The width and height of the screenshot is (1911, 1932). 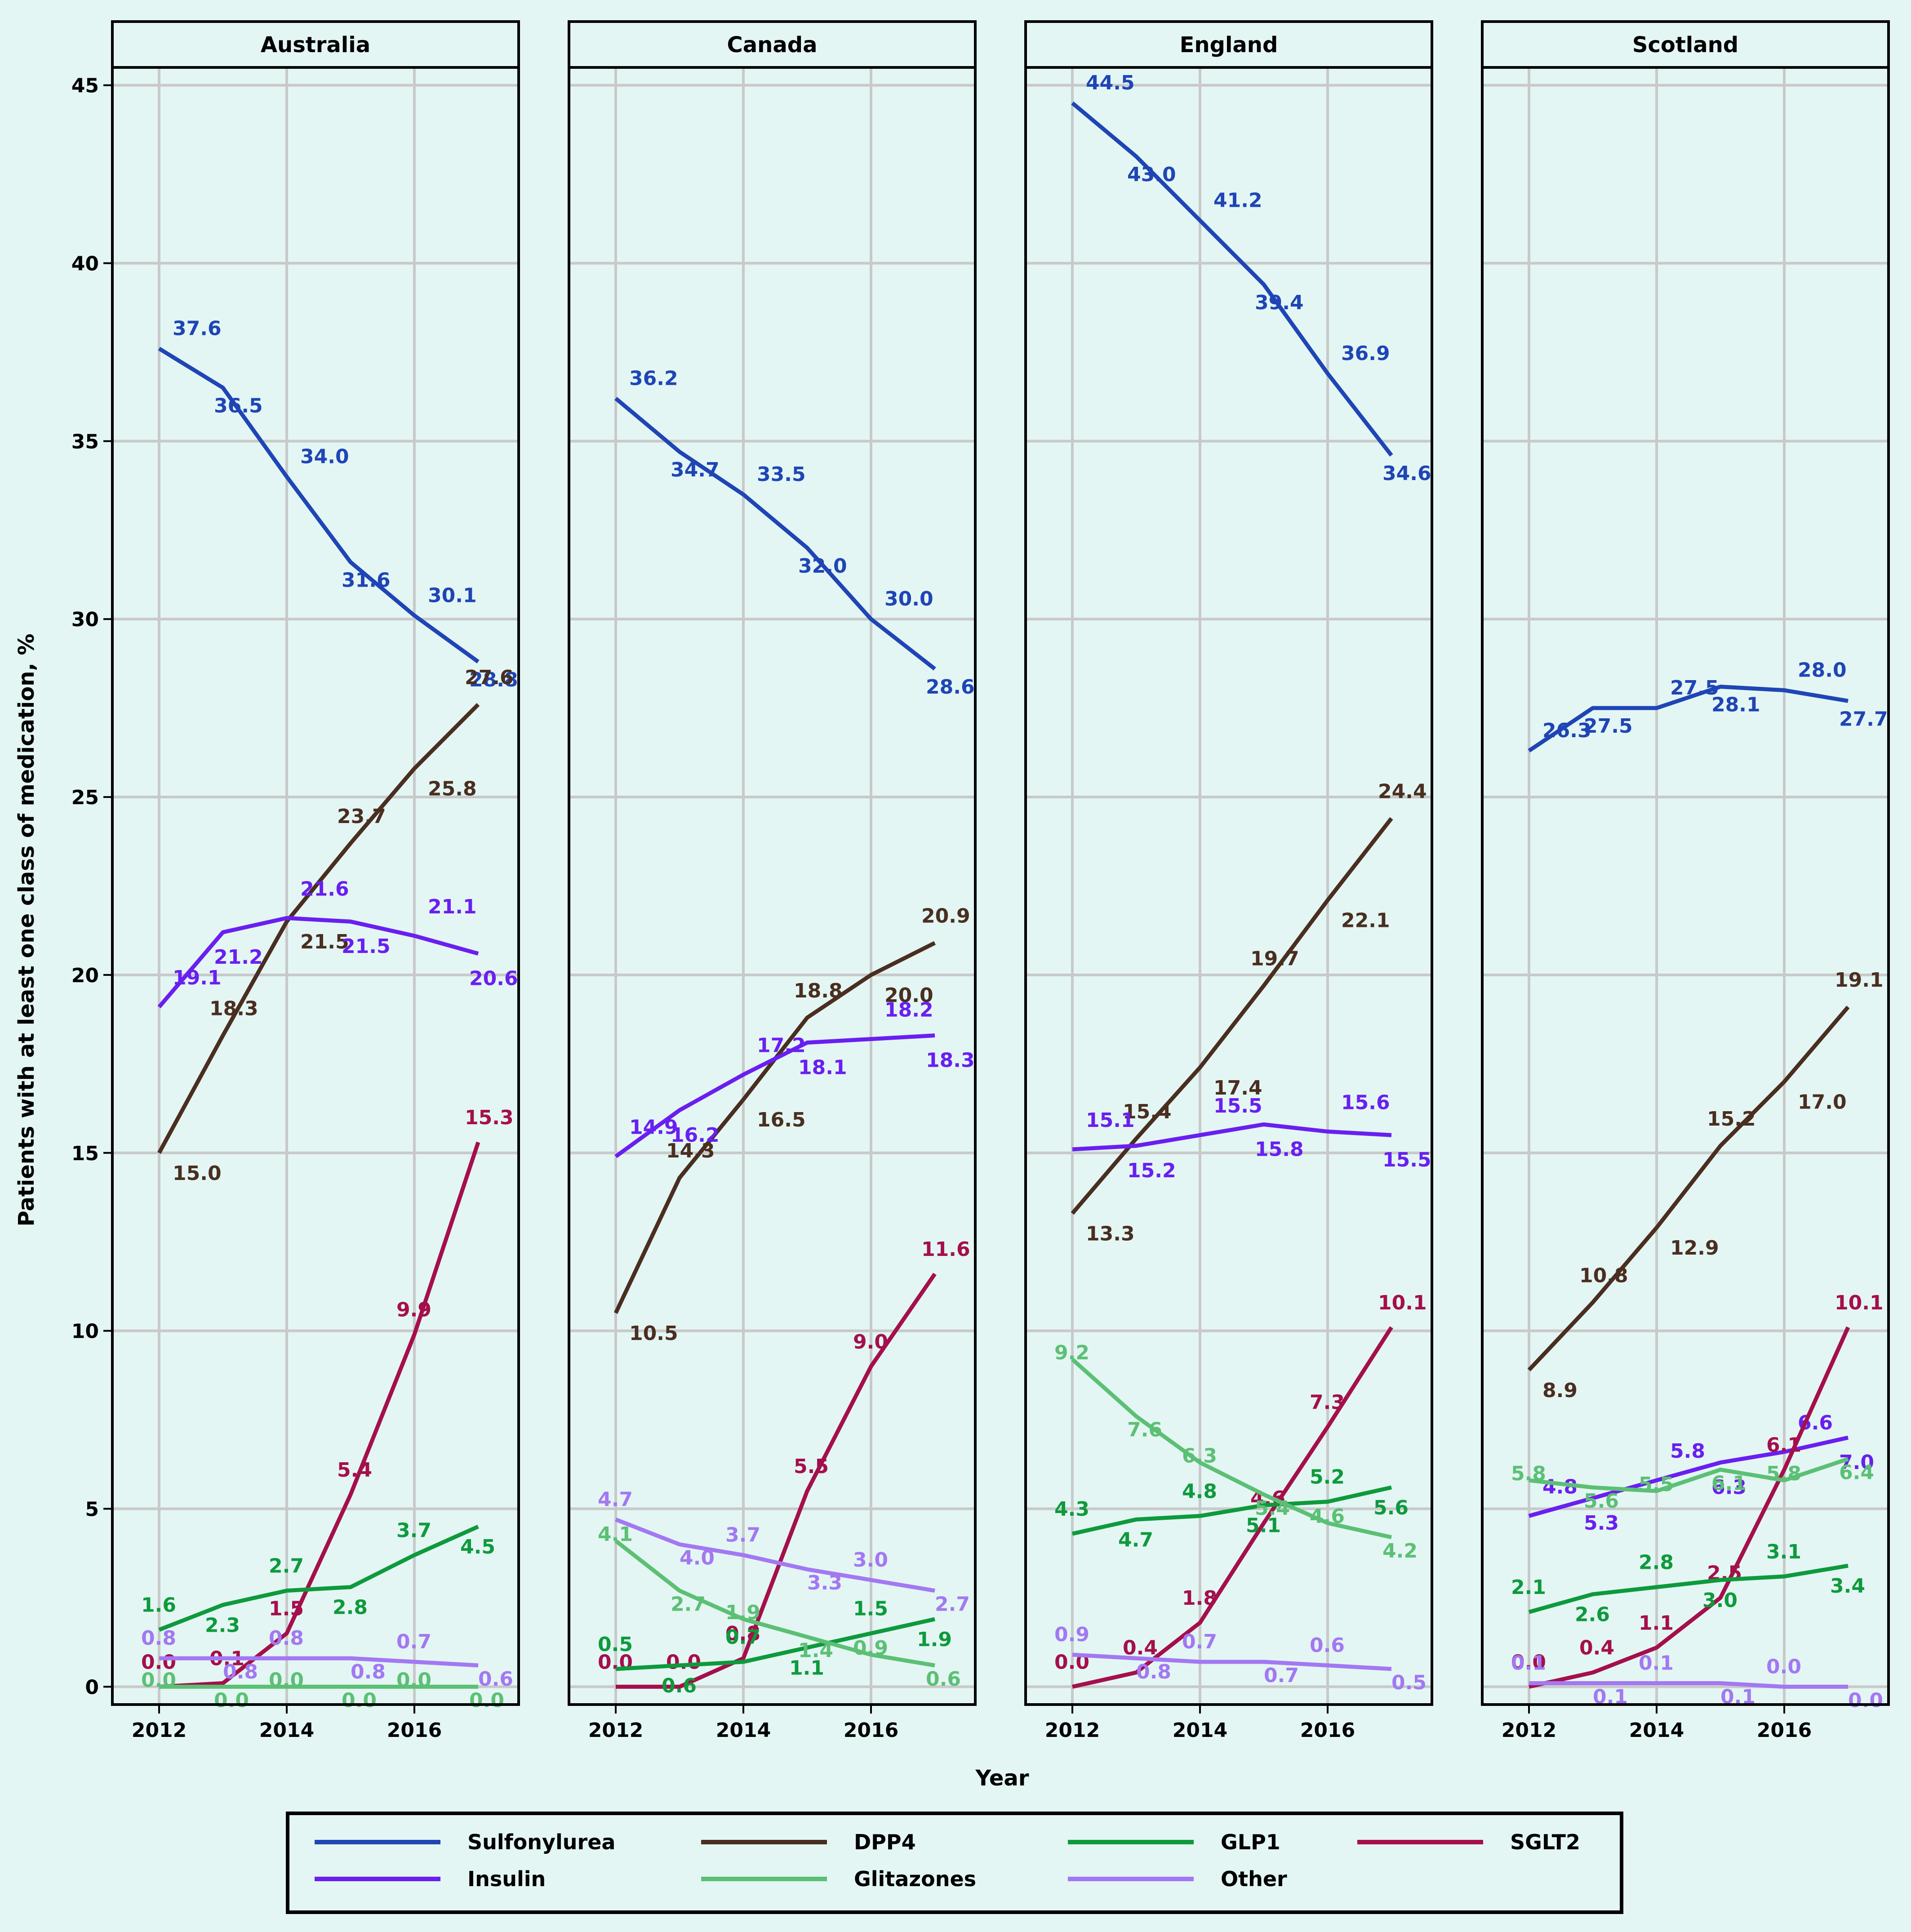 What do you see at coordinates (92, 1687) in the screenshot?
I see `y-tick-label: 0` at bounding box center [92, 1687].